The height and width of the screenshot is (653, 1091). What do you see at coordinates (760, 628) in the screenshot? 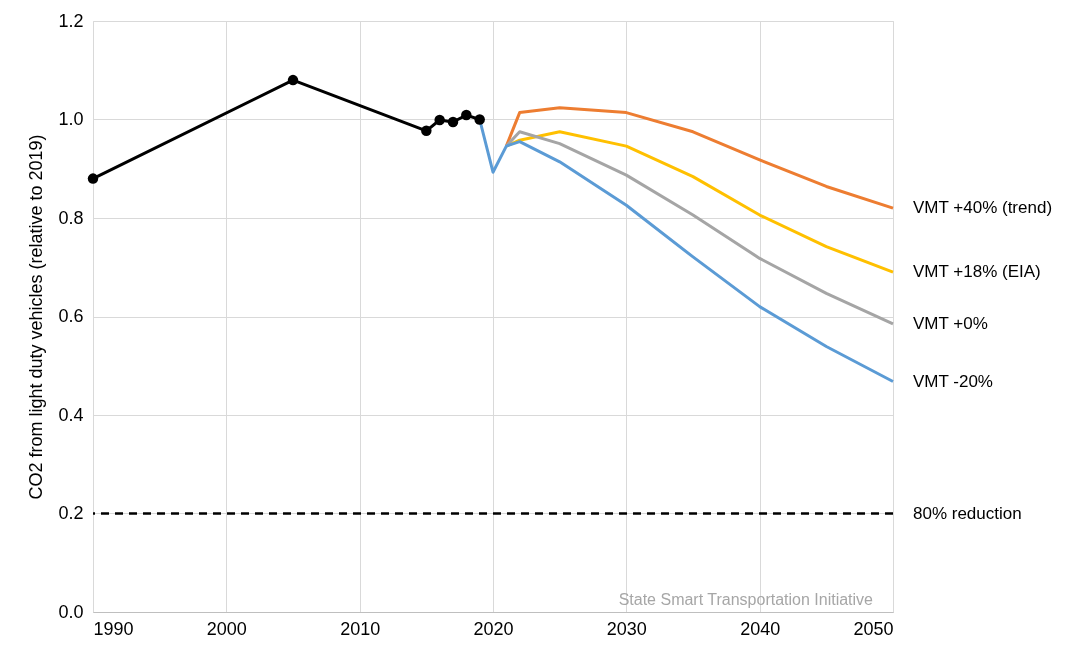
I see `x-tick-label: 2040` at bounding box center [760, 628].